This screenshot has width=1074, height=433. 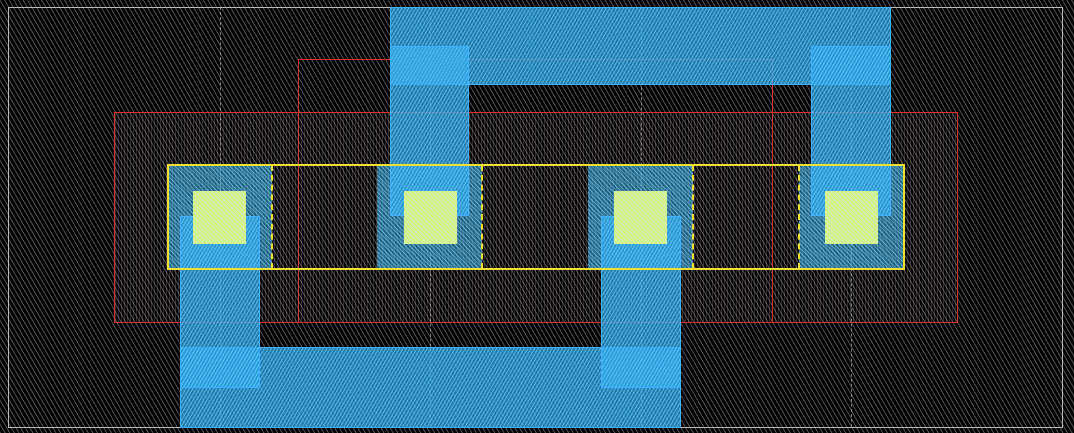 I want to click on metal-top-right-leg, so click(x=851, y=131).